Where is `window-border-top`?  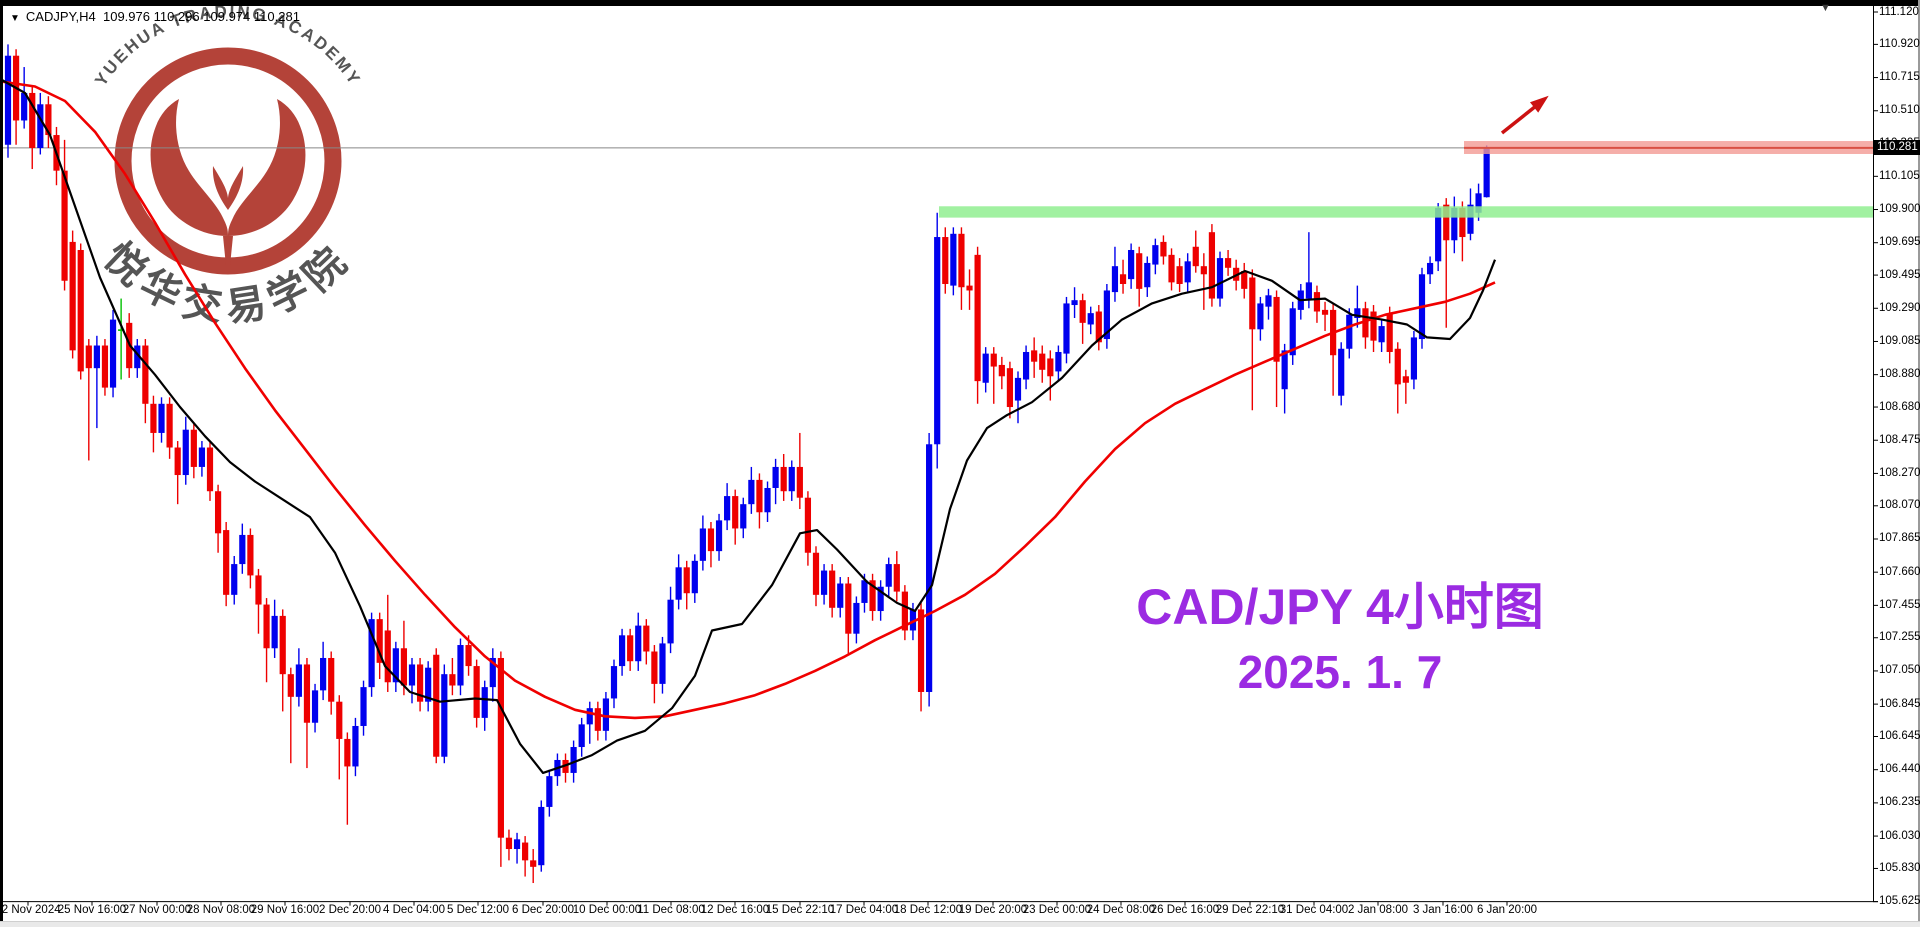
window-border-top is located at coordinates (960, 3).